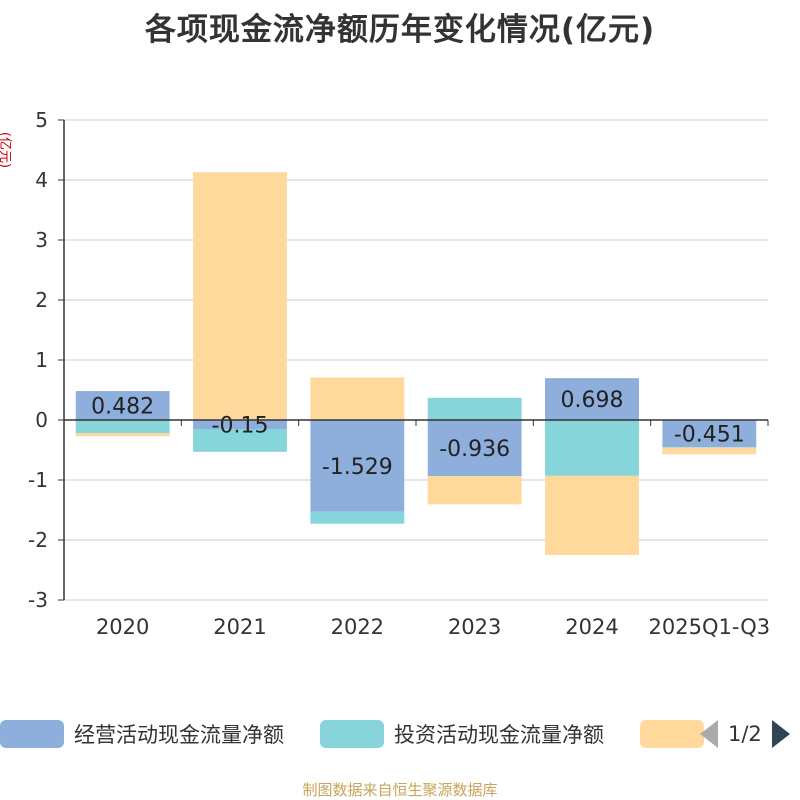  I want to click on data-label: 0.698, so click(592, 400).